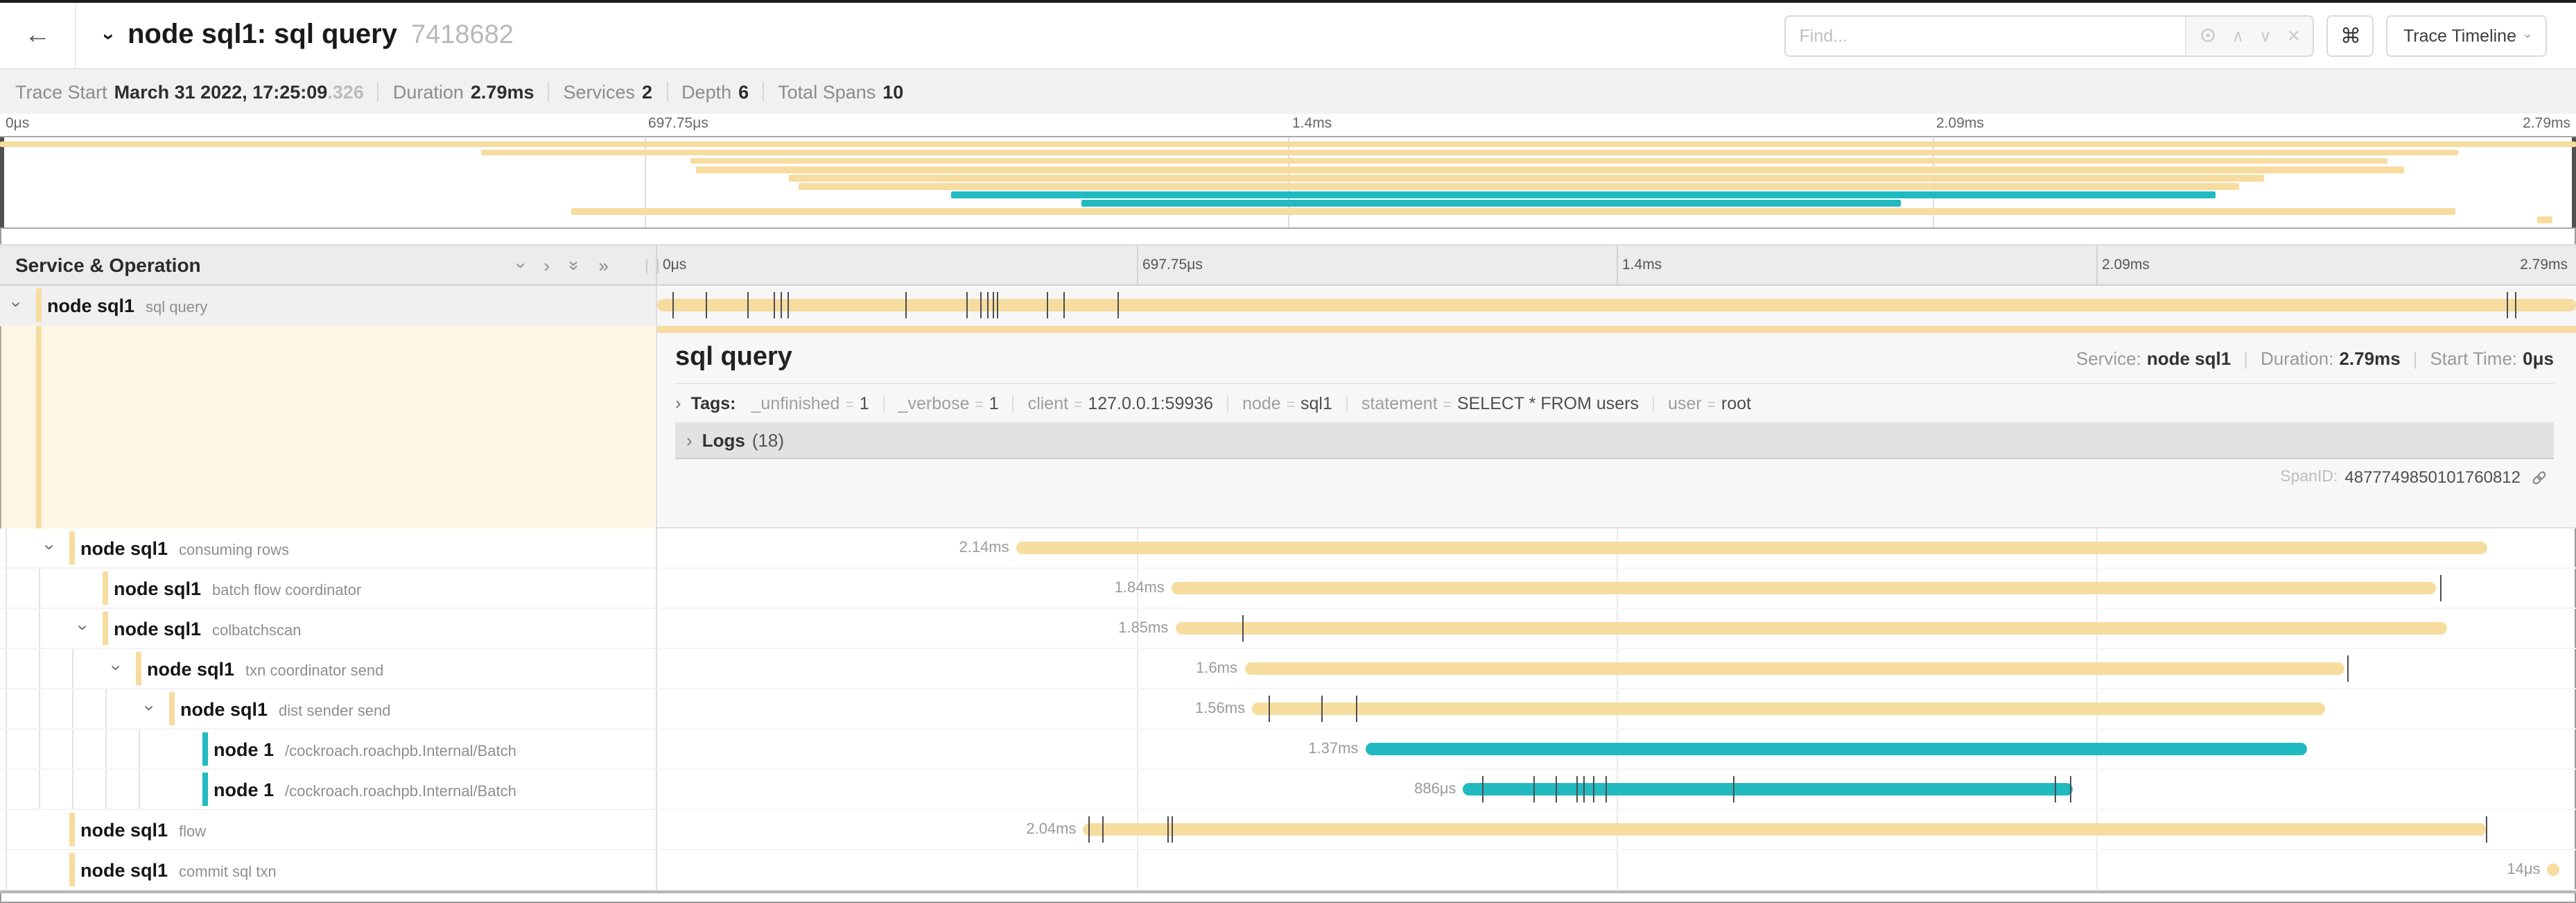 The width and height of the screenshot is (2576, 903). What do you see at coordinates (328, 669) in the screenshot?
I see `span-name-cell: › node sql1 txn coordinator send` at bounding box center [328, 669].